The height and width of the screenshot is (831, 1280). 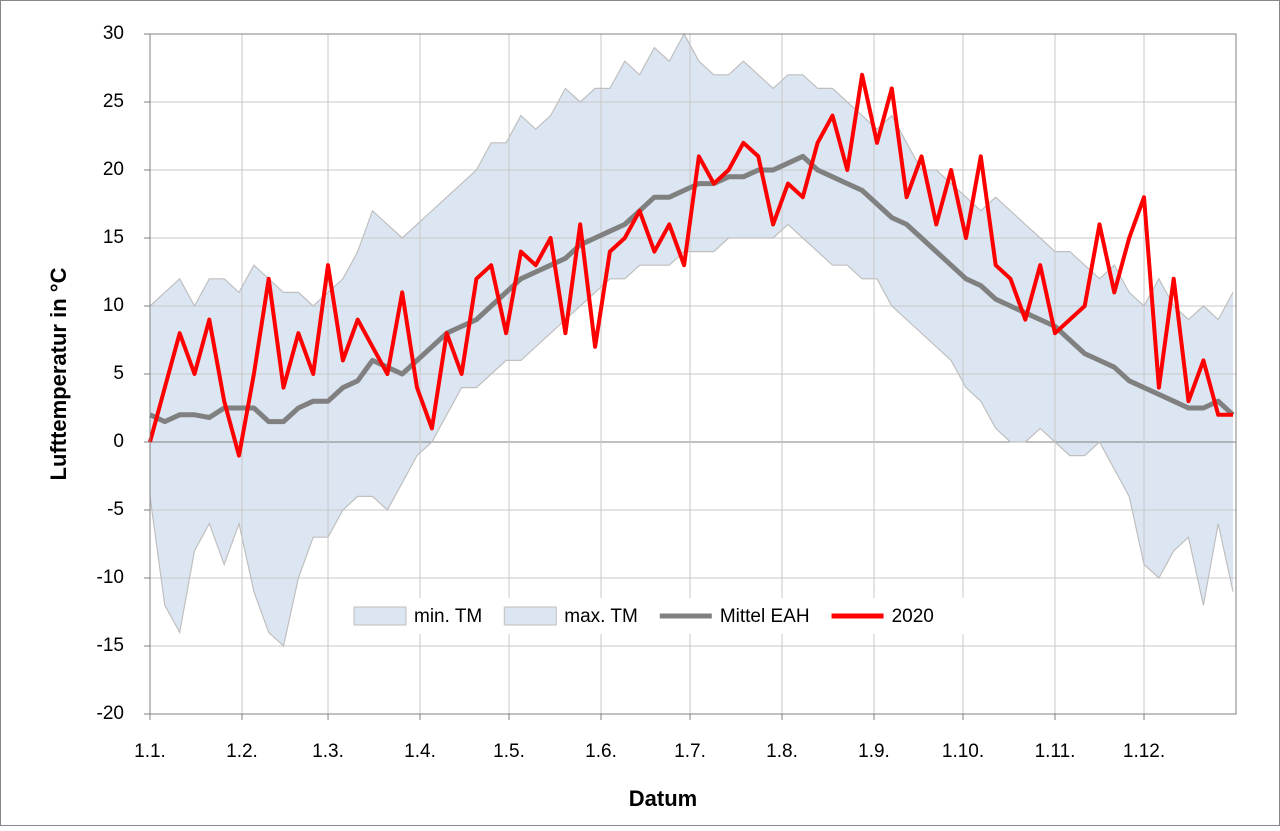 I want to click on x-tick-label: 1.9., so click(x=874, y=751).